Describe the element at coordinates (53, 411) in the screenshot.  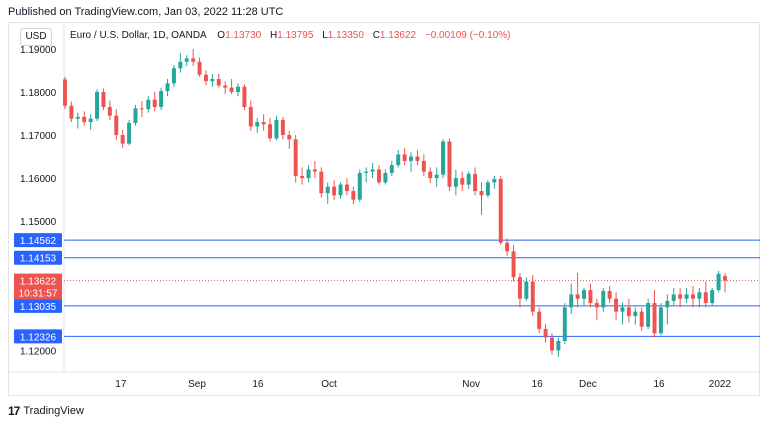
I see `brand-name: TradingView` at that location.